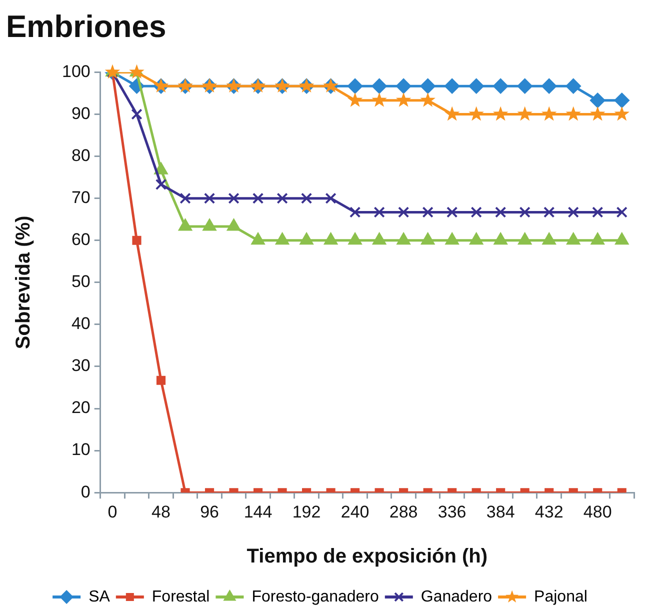 The height and width of the screenshot is (615, 654). I want to click on x-tick-label: 288, so click(403, 512).